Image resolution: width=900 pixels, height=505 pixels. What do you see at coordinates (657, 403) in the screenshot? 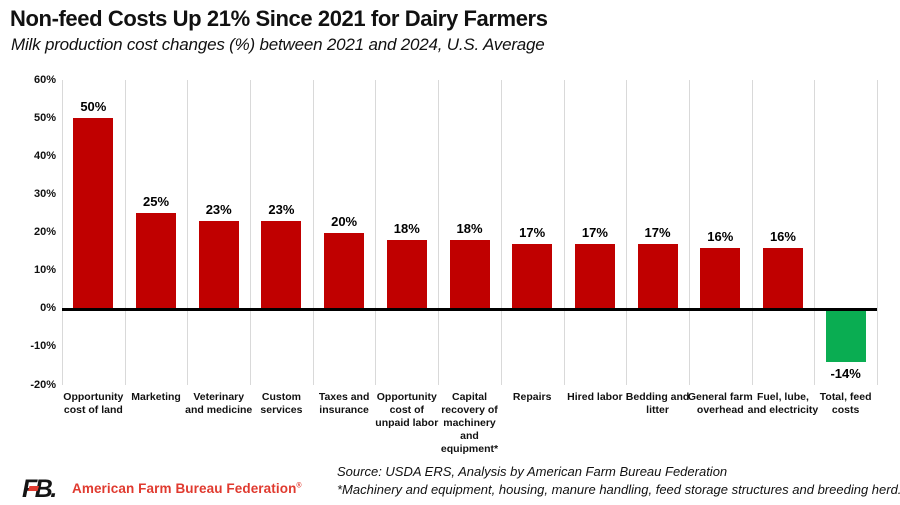
I see `category-label: Bedding and litter` at bounding box center [657, 403].